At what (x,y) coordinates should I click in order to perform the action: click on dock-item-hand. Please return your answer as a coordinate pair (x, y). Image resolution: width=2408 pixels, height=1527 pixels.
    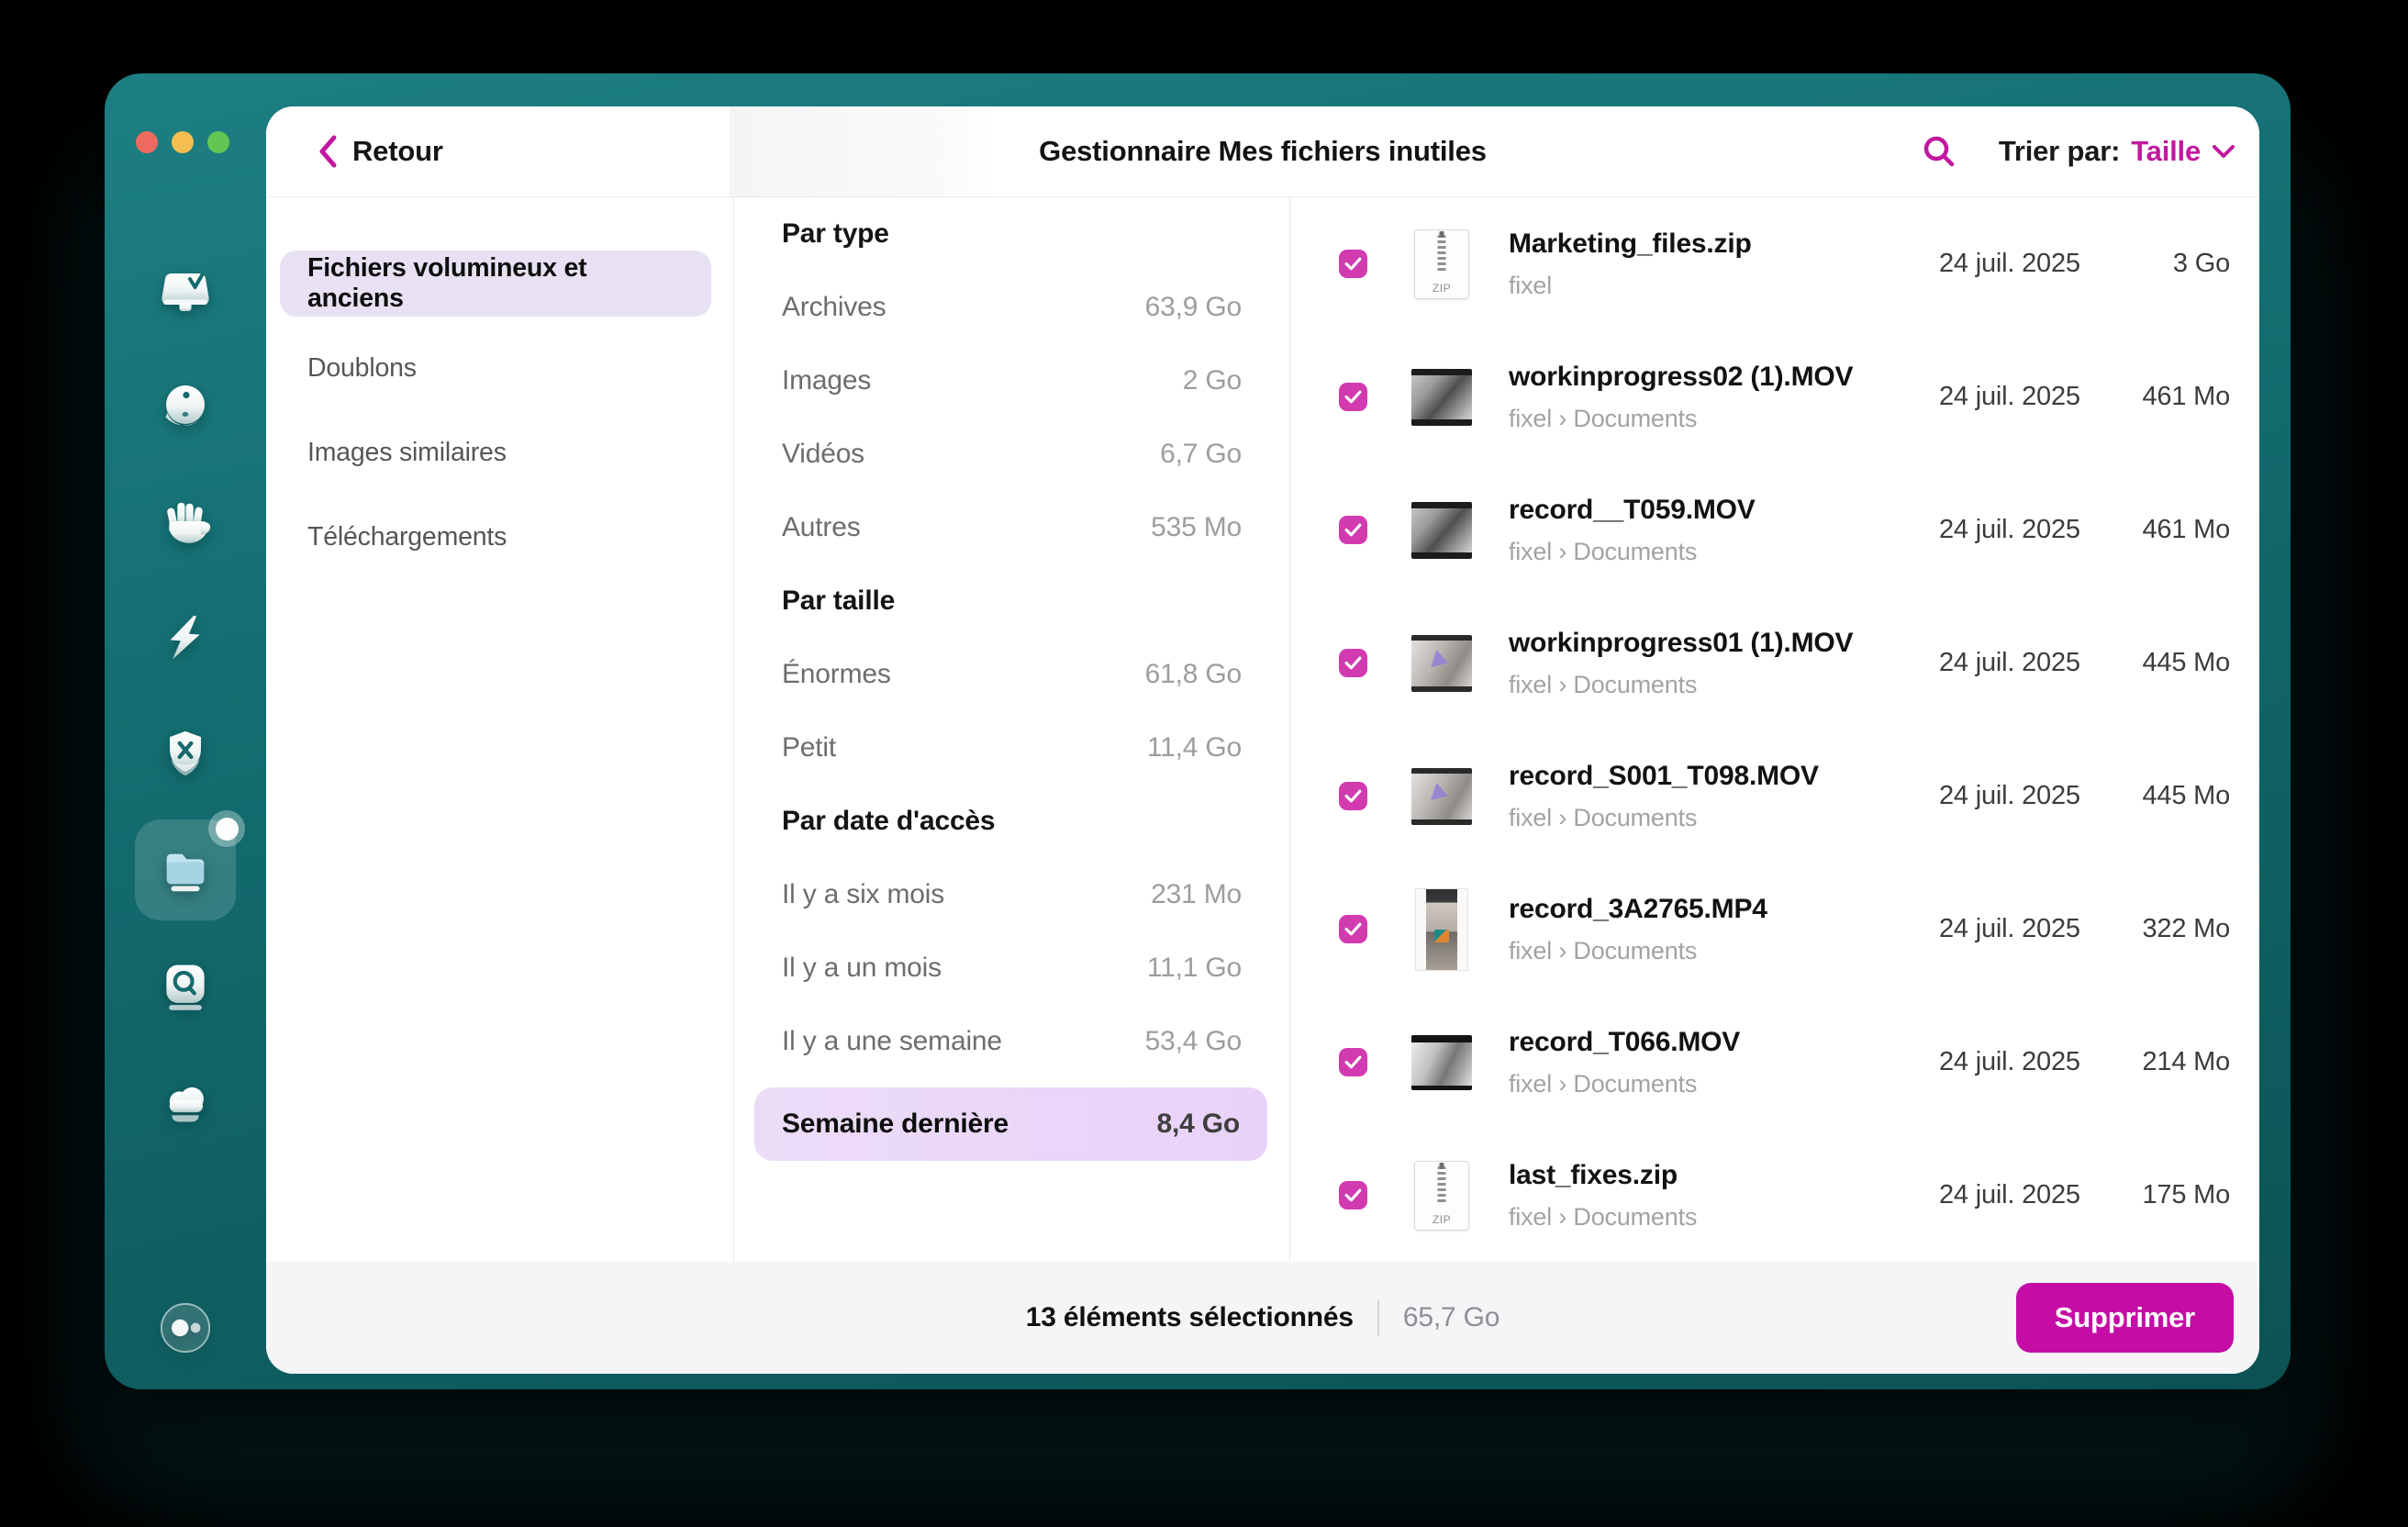
    Looking at the image, I should click on (185, 523).